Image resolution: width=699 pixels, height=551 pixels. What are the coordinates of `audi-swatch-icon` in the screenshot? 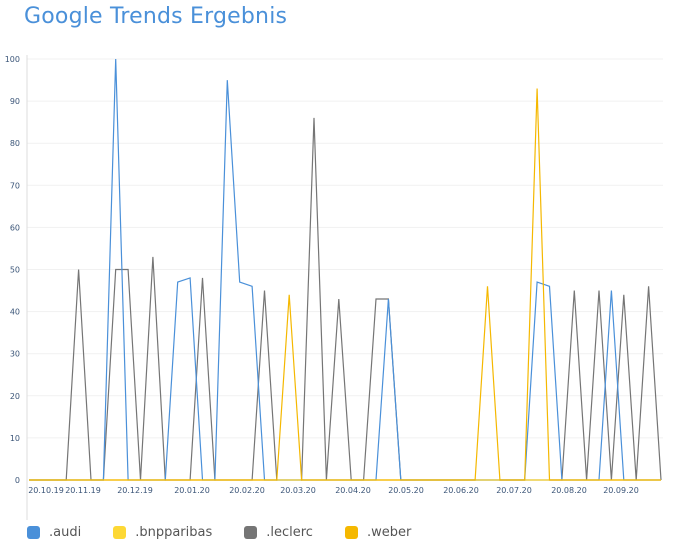 It's located at (33, 532).